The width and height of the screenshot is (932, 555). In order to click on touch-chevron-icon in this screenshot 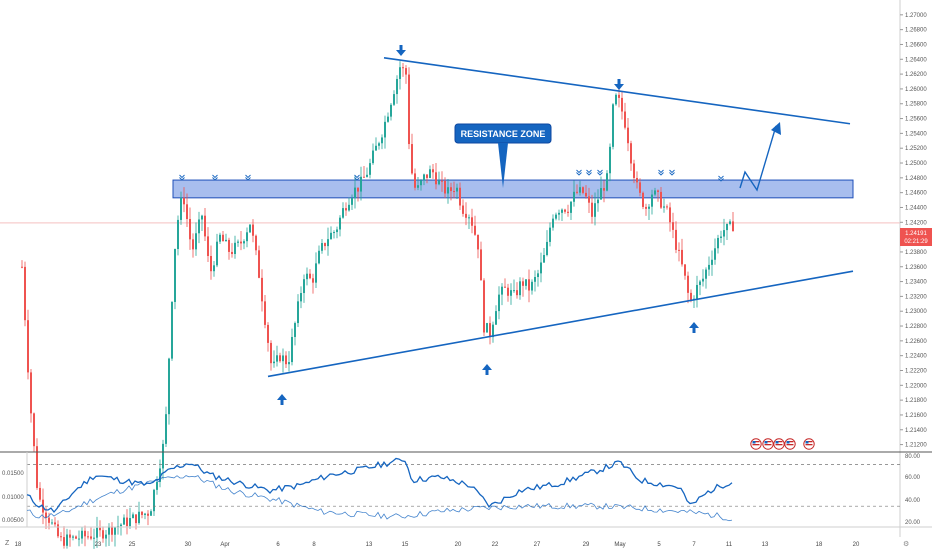, I will do `click(672, 172)`.